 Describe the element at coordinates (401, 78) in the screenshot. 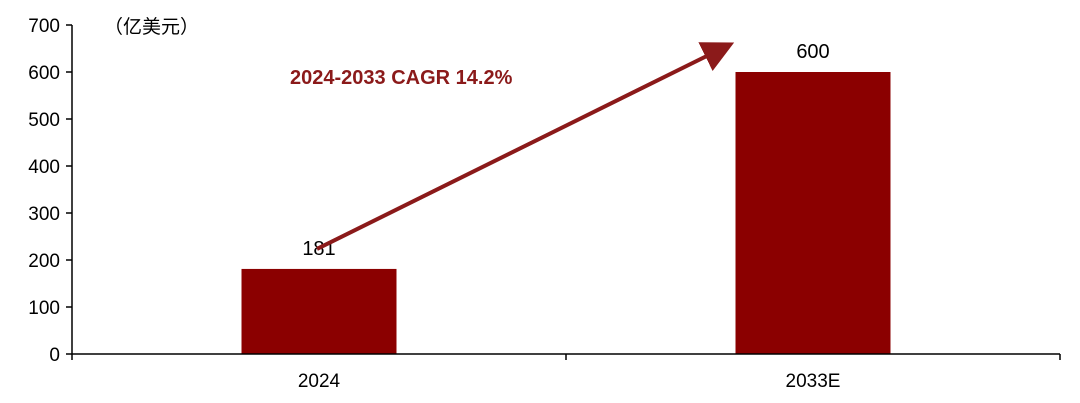

I see `cagr-annotation: 2024-2033 CAGR 14.2%` at that location.